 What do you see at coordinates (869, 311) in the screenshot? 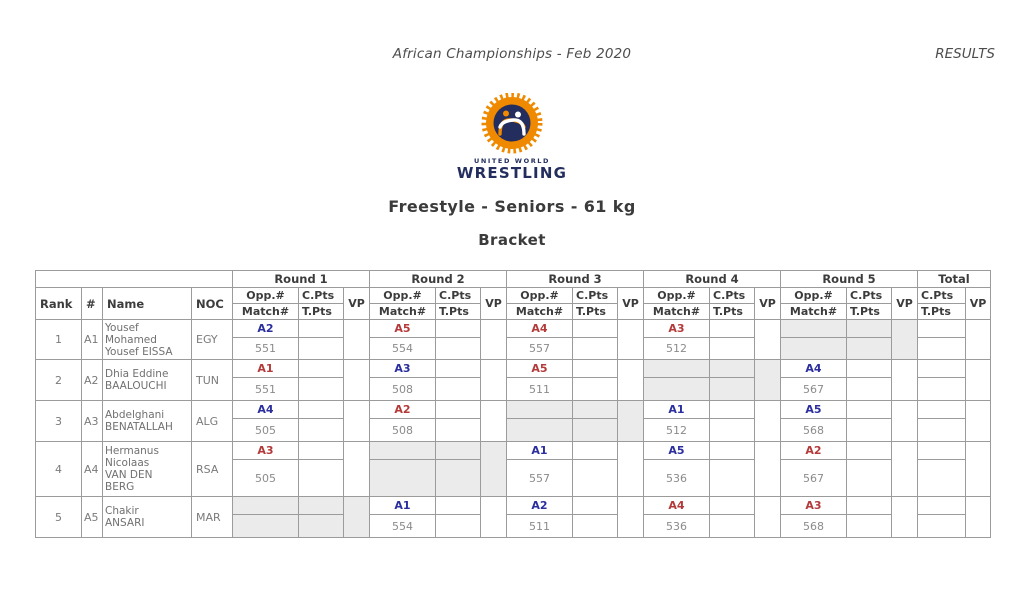
I see `tpts-column-header: T.Pts` at bounding box center [869, 311].